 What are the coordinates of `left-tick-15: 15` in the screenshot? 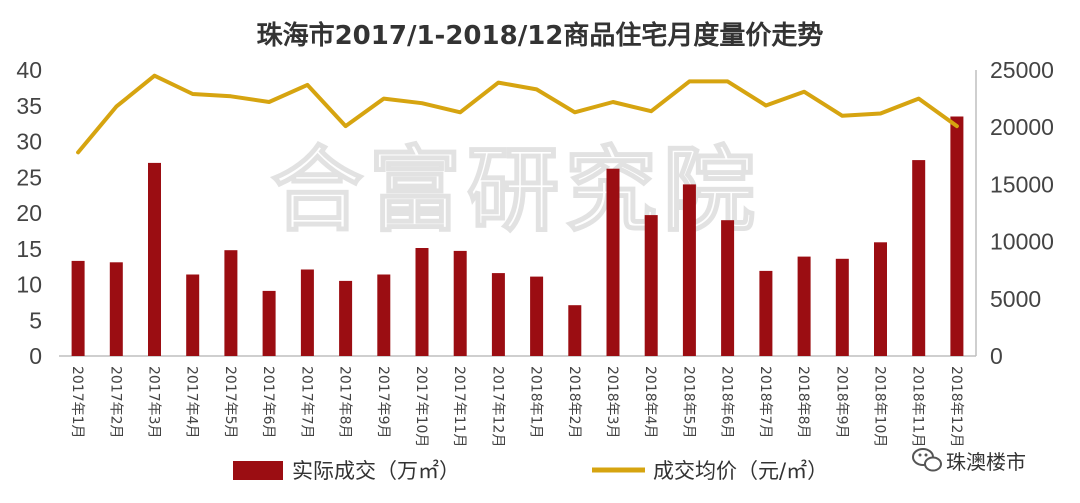 It's located at (29, 249).